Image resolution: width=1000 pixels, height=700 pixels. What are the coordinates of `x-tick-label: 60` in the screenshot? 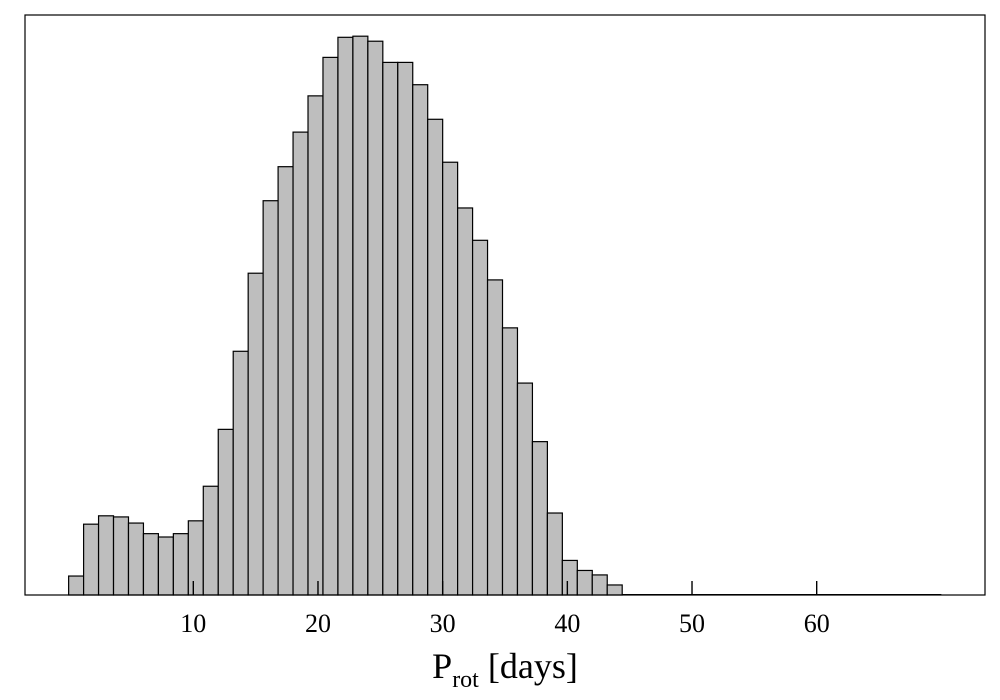 It's located at (817, 623).